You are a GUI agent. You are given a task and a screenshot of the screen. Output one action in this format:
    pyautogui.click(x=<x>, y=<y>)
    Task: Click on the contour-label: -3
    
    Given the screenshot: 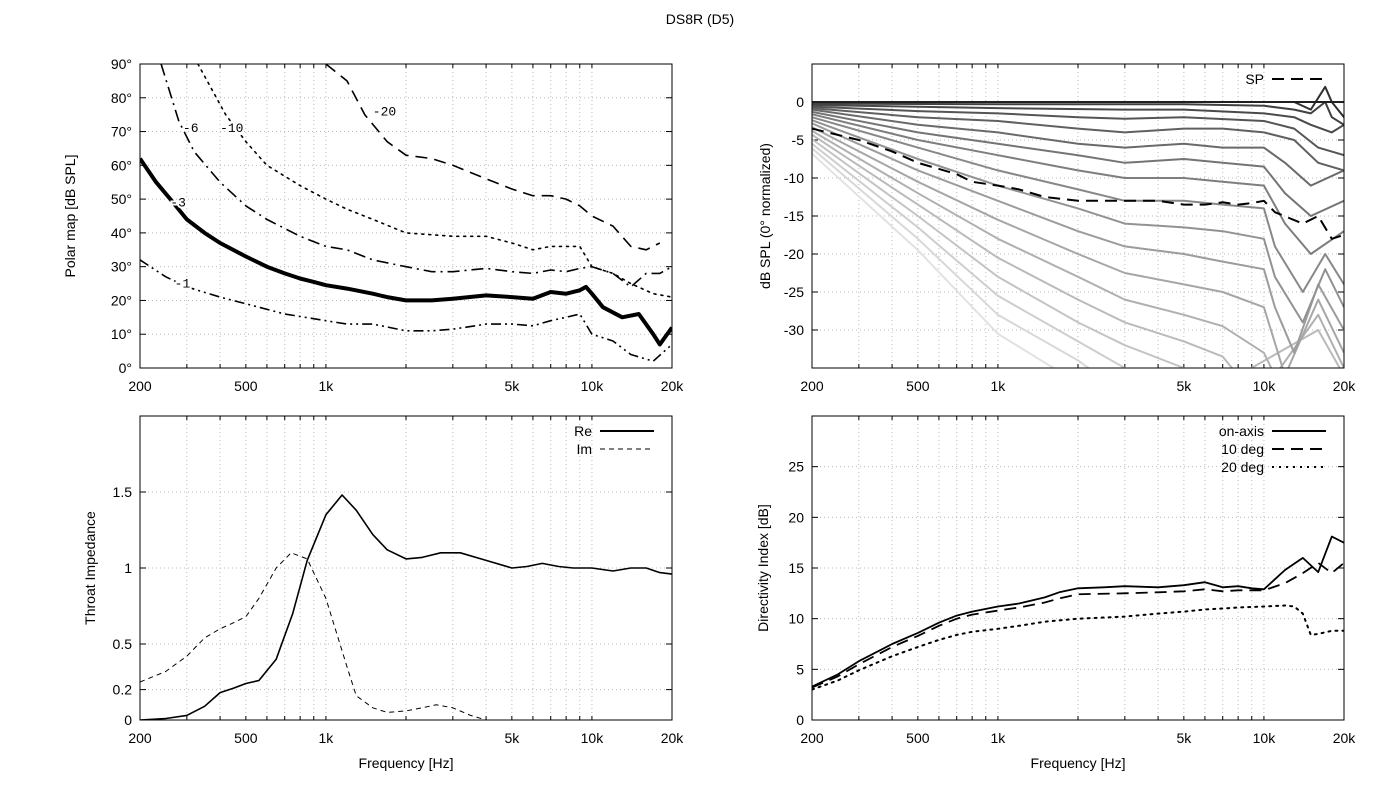 What is the action you would take?
    pyautogui.click(x=178, y=202)
    